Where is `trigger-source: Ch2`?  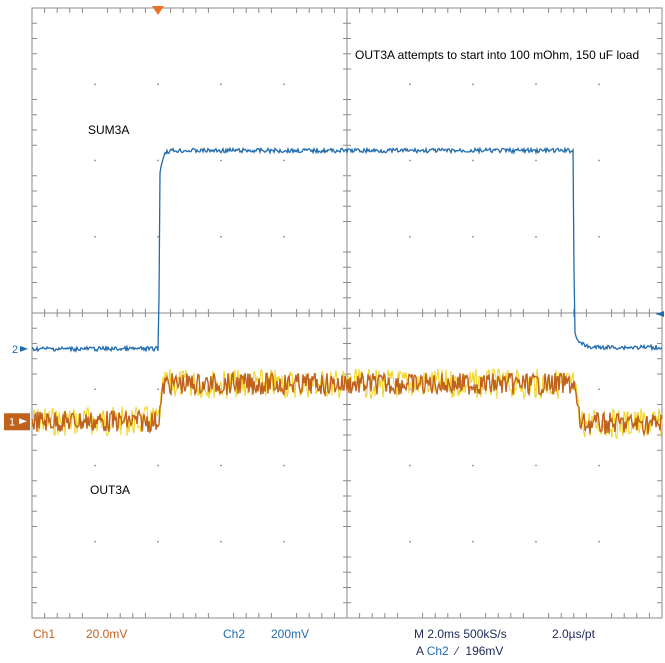 trigger-source: Ch2 is located at coordinates (437, 651).